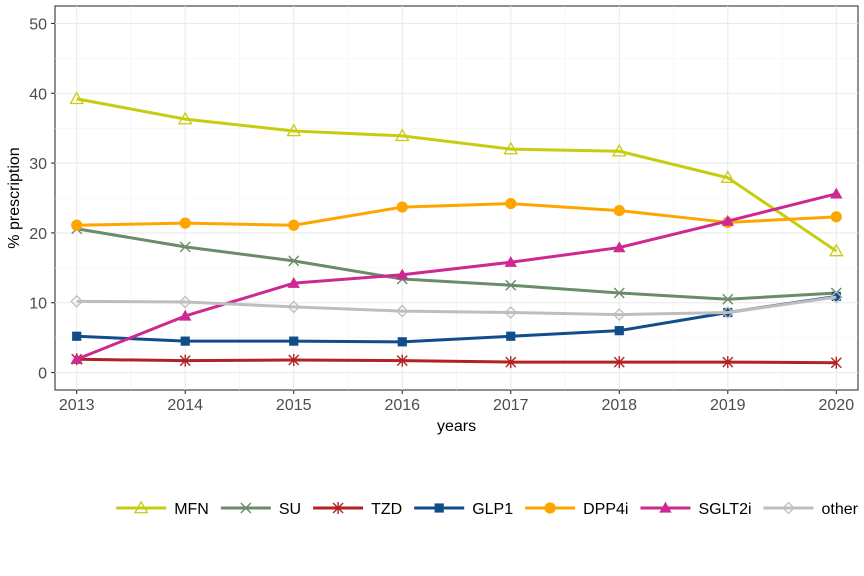 The width and height of the screenshot is (864, 576). I want to click on legend-key-marker-dpp4i, so click(550, 508).